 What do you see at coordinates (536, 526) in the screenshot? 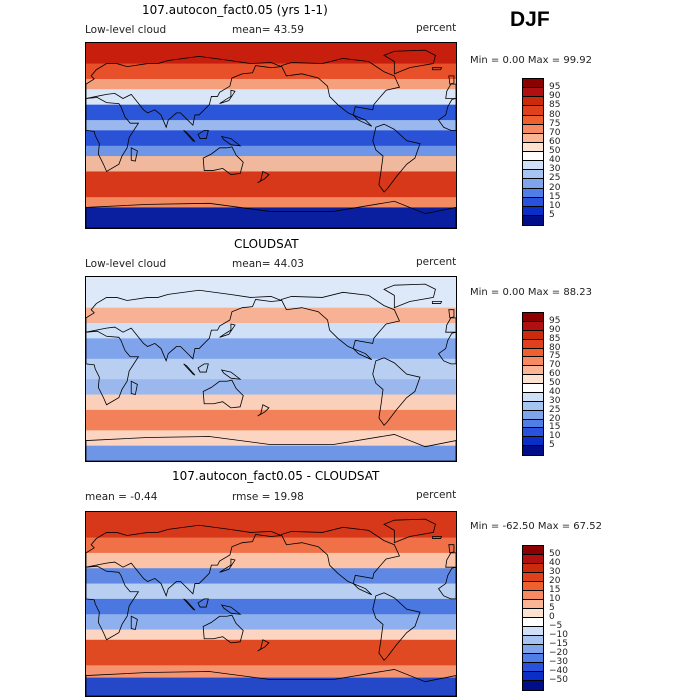
I see `min-max-label: Min = -62.50 Max = 67.52` at bounding box center [536, 526].